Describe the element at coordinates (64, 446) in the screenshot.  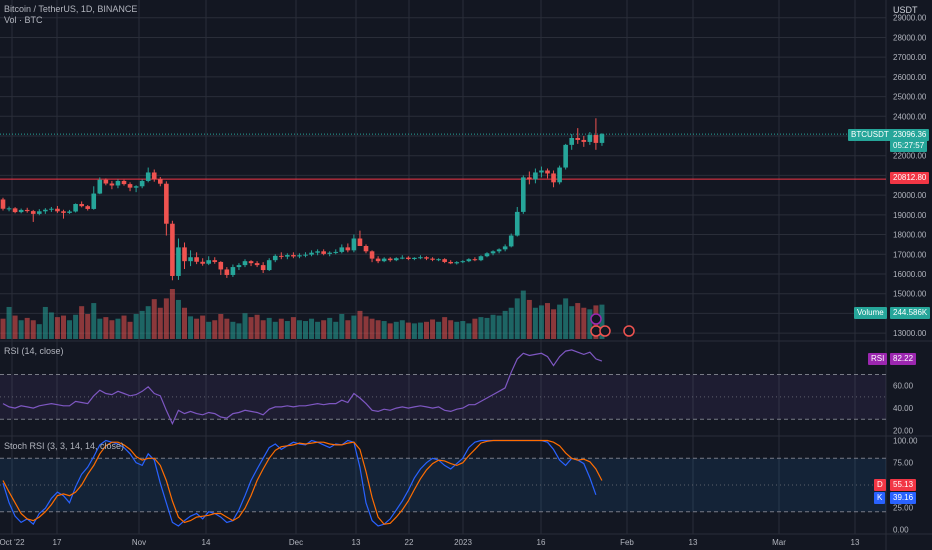
I see `stoch-rsi-legend: Stoch RSI (3, 3, 14, 14, close)` at that location.